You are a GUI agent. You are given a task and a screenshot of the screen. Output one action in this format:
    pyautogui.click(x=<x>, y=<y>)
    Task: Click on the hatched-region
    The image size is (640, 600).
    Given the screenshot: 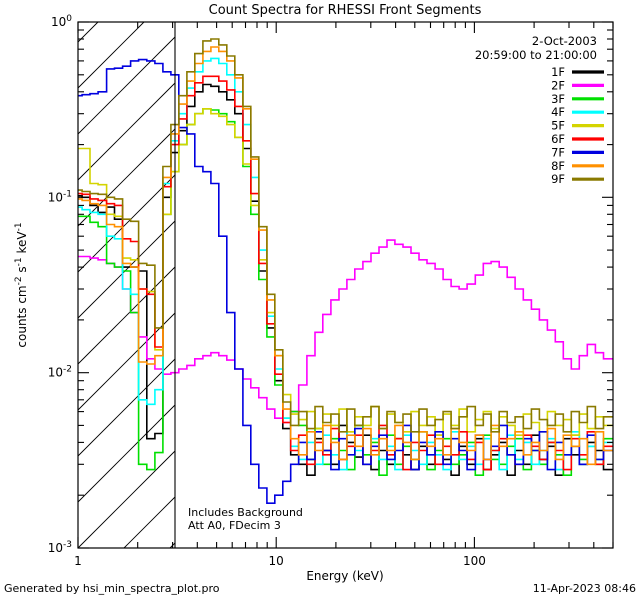 What is the action you would take?
    pyautogui.click(x=126, y=285)
    